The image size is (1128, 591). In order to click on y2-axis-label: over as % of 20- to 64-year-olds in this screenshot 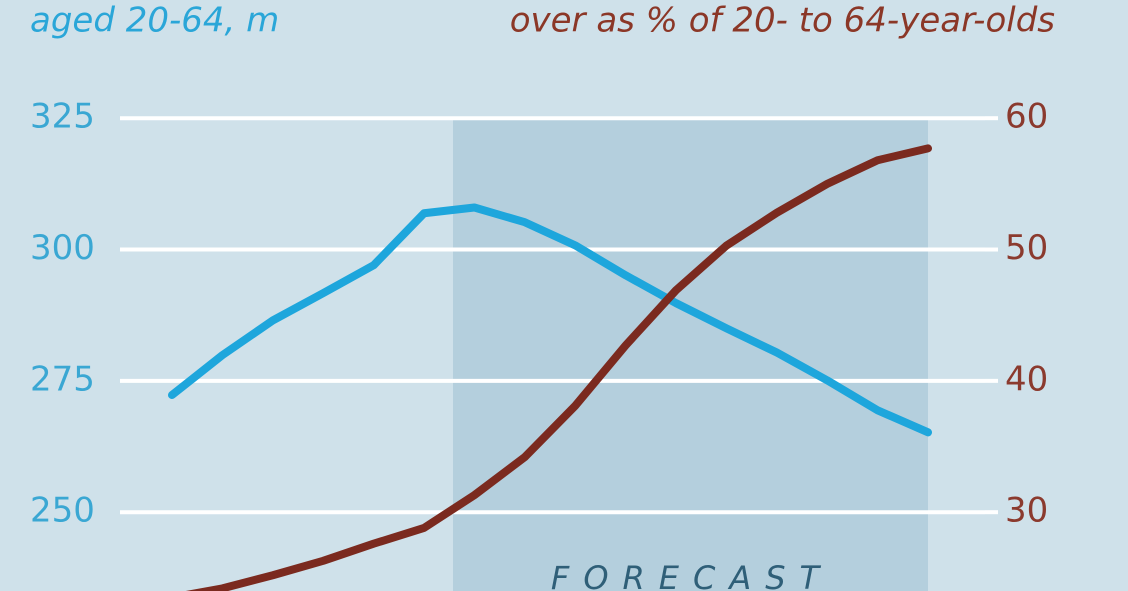, I will do `click(782, 21)`.